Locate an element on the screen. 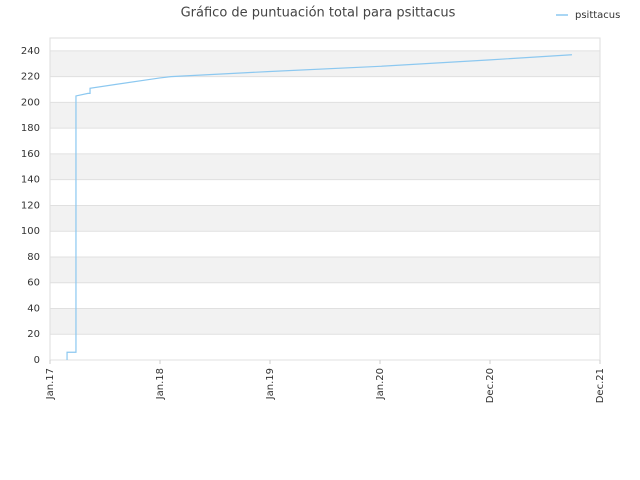 This screenshot has height=480, width=640. x-tick-label: Jan.17 is located at coordinates (50, 384).